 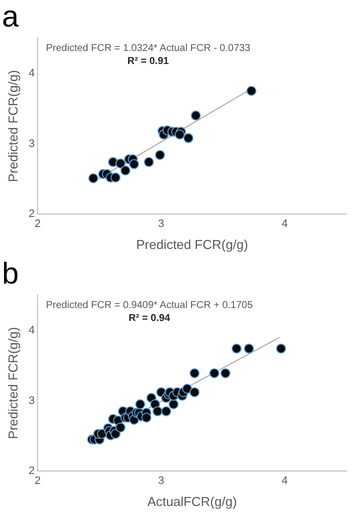 What do you see at coordinates (150, 305) in the screenshot?
I see `annotation: Predicted FCR = 0.9409* Actual FCR + 0.1705` at bounding box center [150, 305].